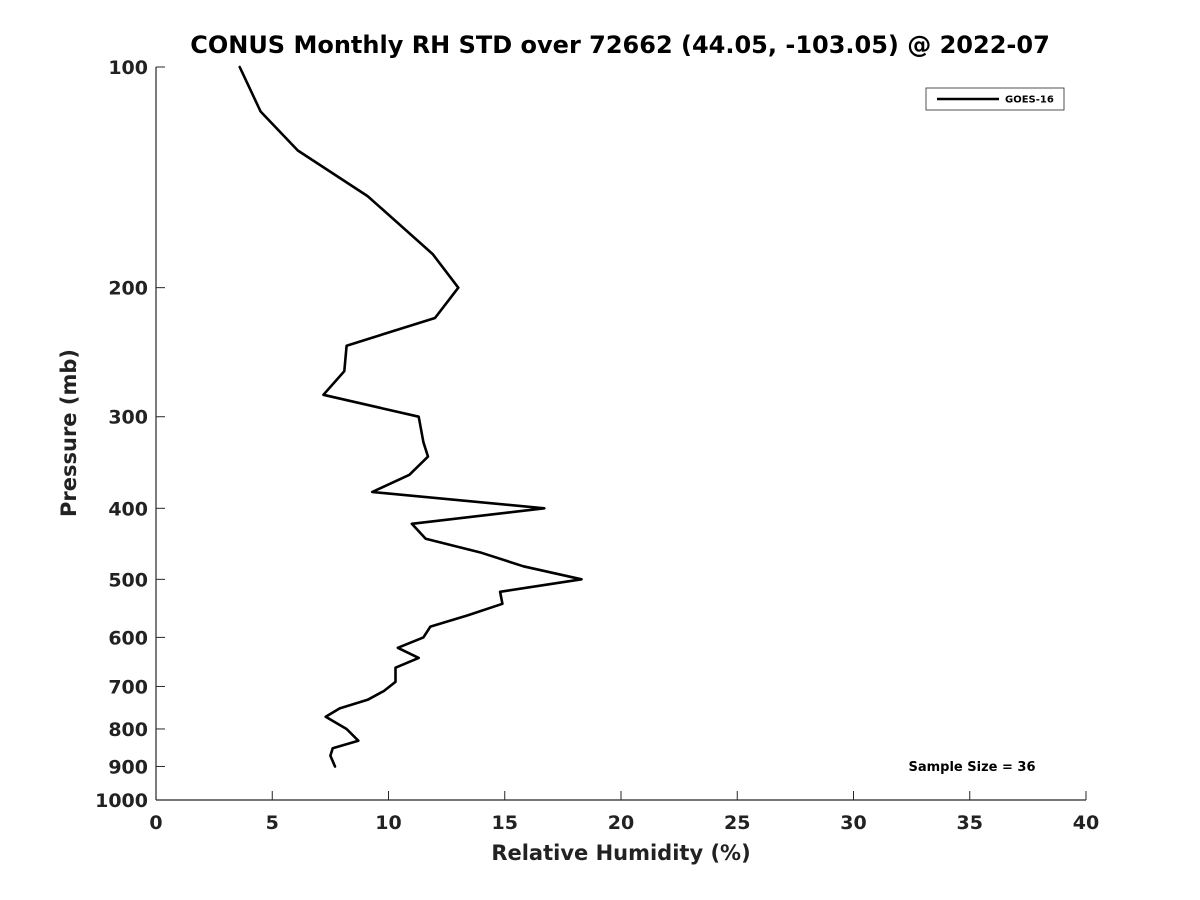 This screenshot has width=1200, height=900. What do you see at coordinates (121, 801) in the screenshot?
I see `y-tick-label: 1000` at bounding box center [121, 801].